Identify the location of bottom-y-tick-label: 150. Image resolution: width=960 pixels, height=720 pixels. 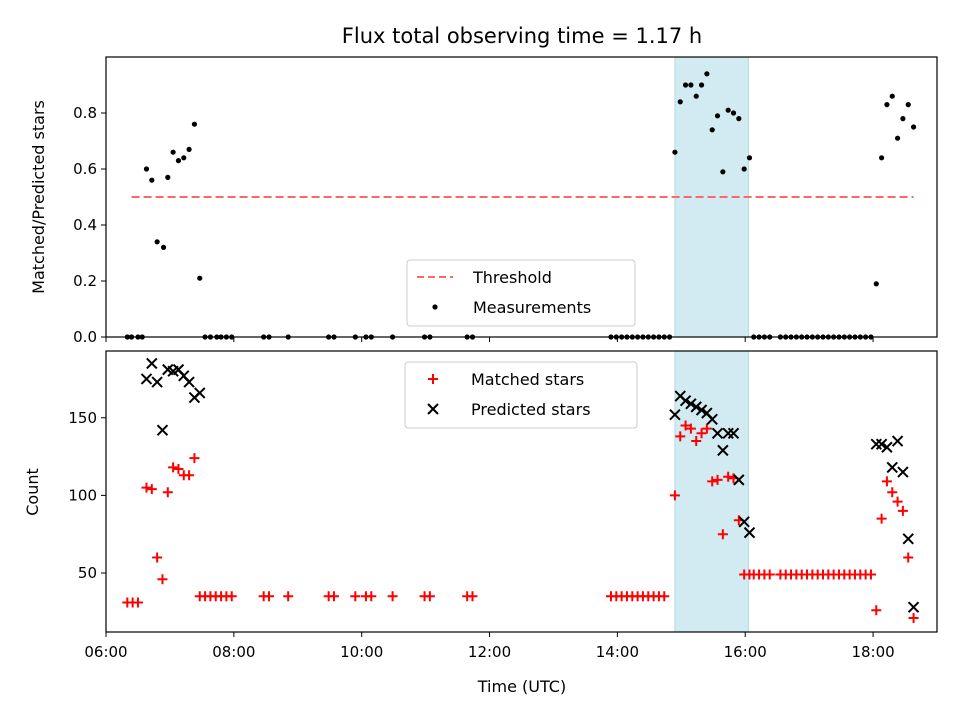
(82, 418).